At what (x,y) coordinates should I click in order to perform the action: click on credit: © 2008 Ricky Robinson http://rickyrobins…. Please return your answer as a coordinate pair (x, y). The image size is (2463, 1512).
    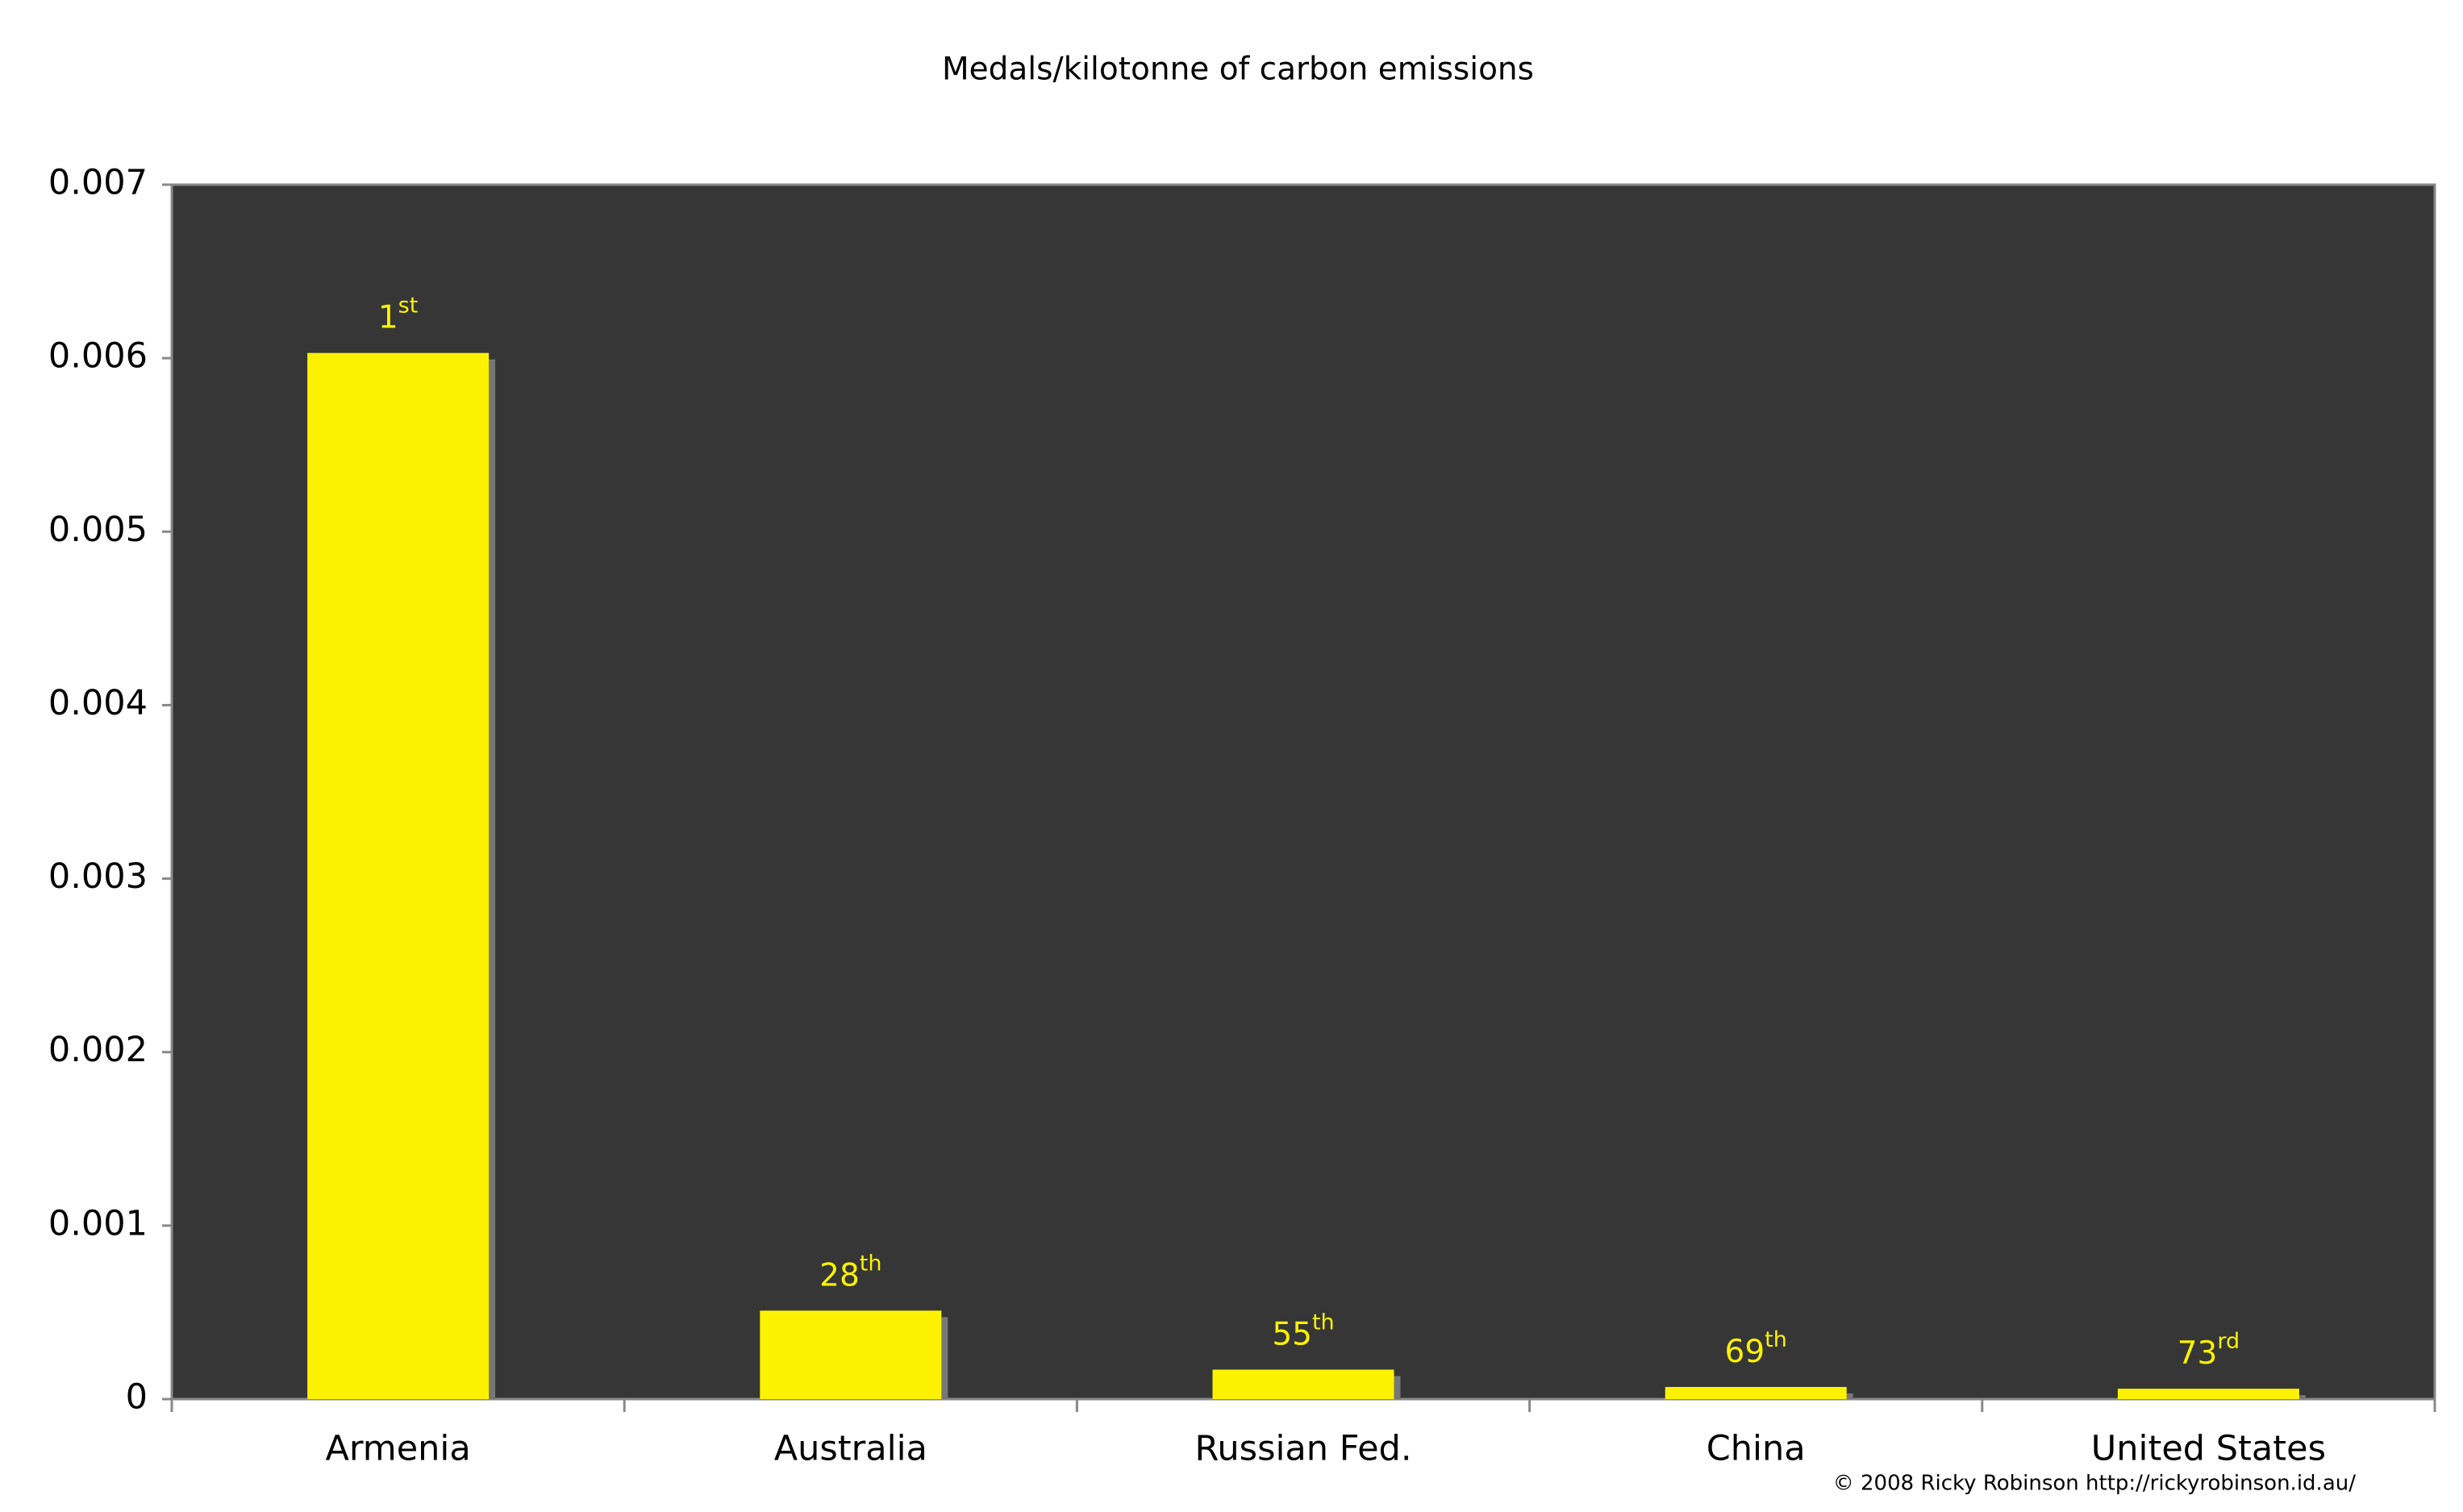
    Looking at the image, I should click on (2094, 1484).